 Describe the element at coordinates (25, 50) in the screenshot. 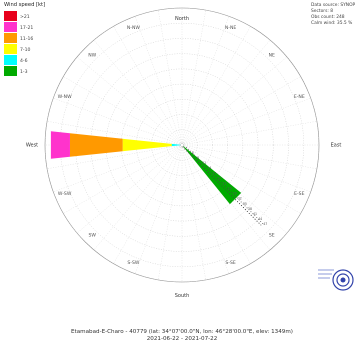

I see `legend-label-3: 7-10` at that location.